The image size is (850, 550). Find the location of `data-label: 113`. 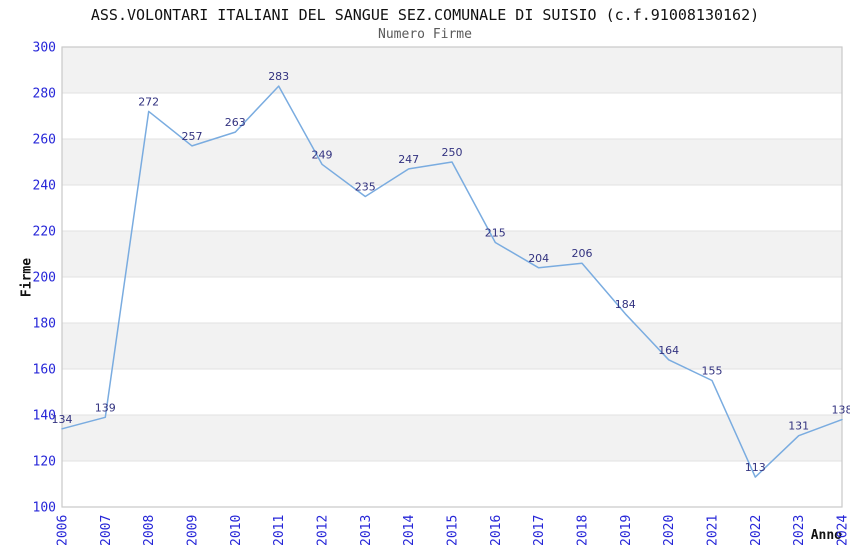

data-label: 113 is located at coordinates (755, 467).